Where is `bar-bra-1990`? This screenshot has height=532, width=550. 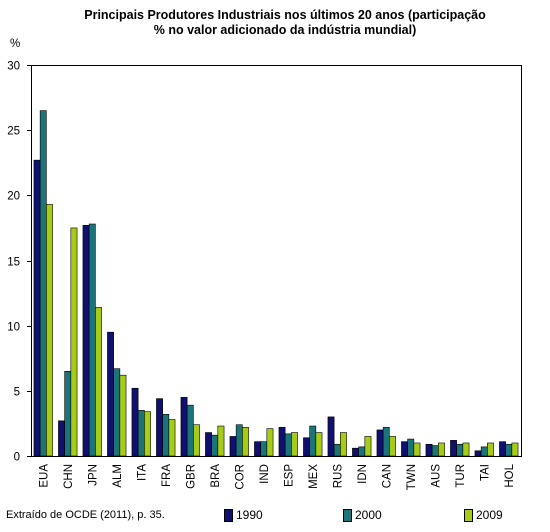 bar-bra-1990 is located at coordinates (208, 444).